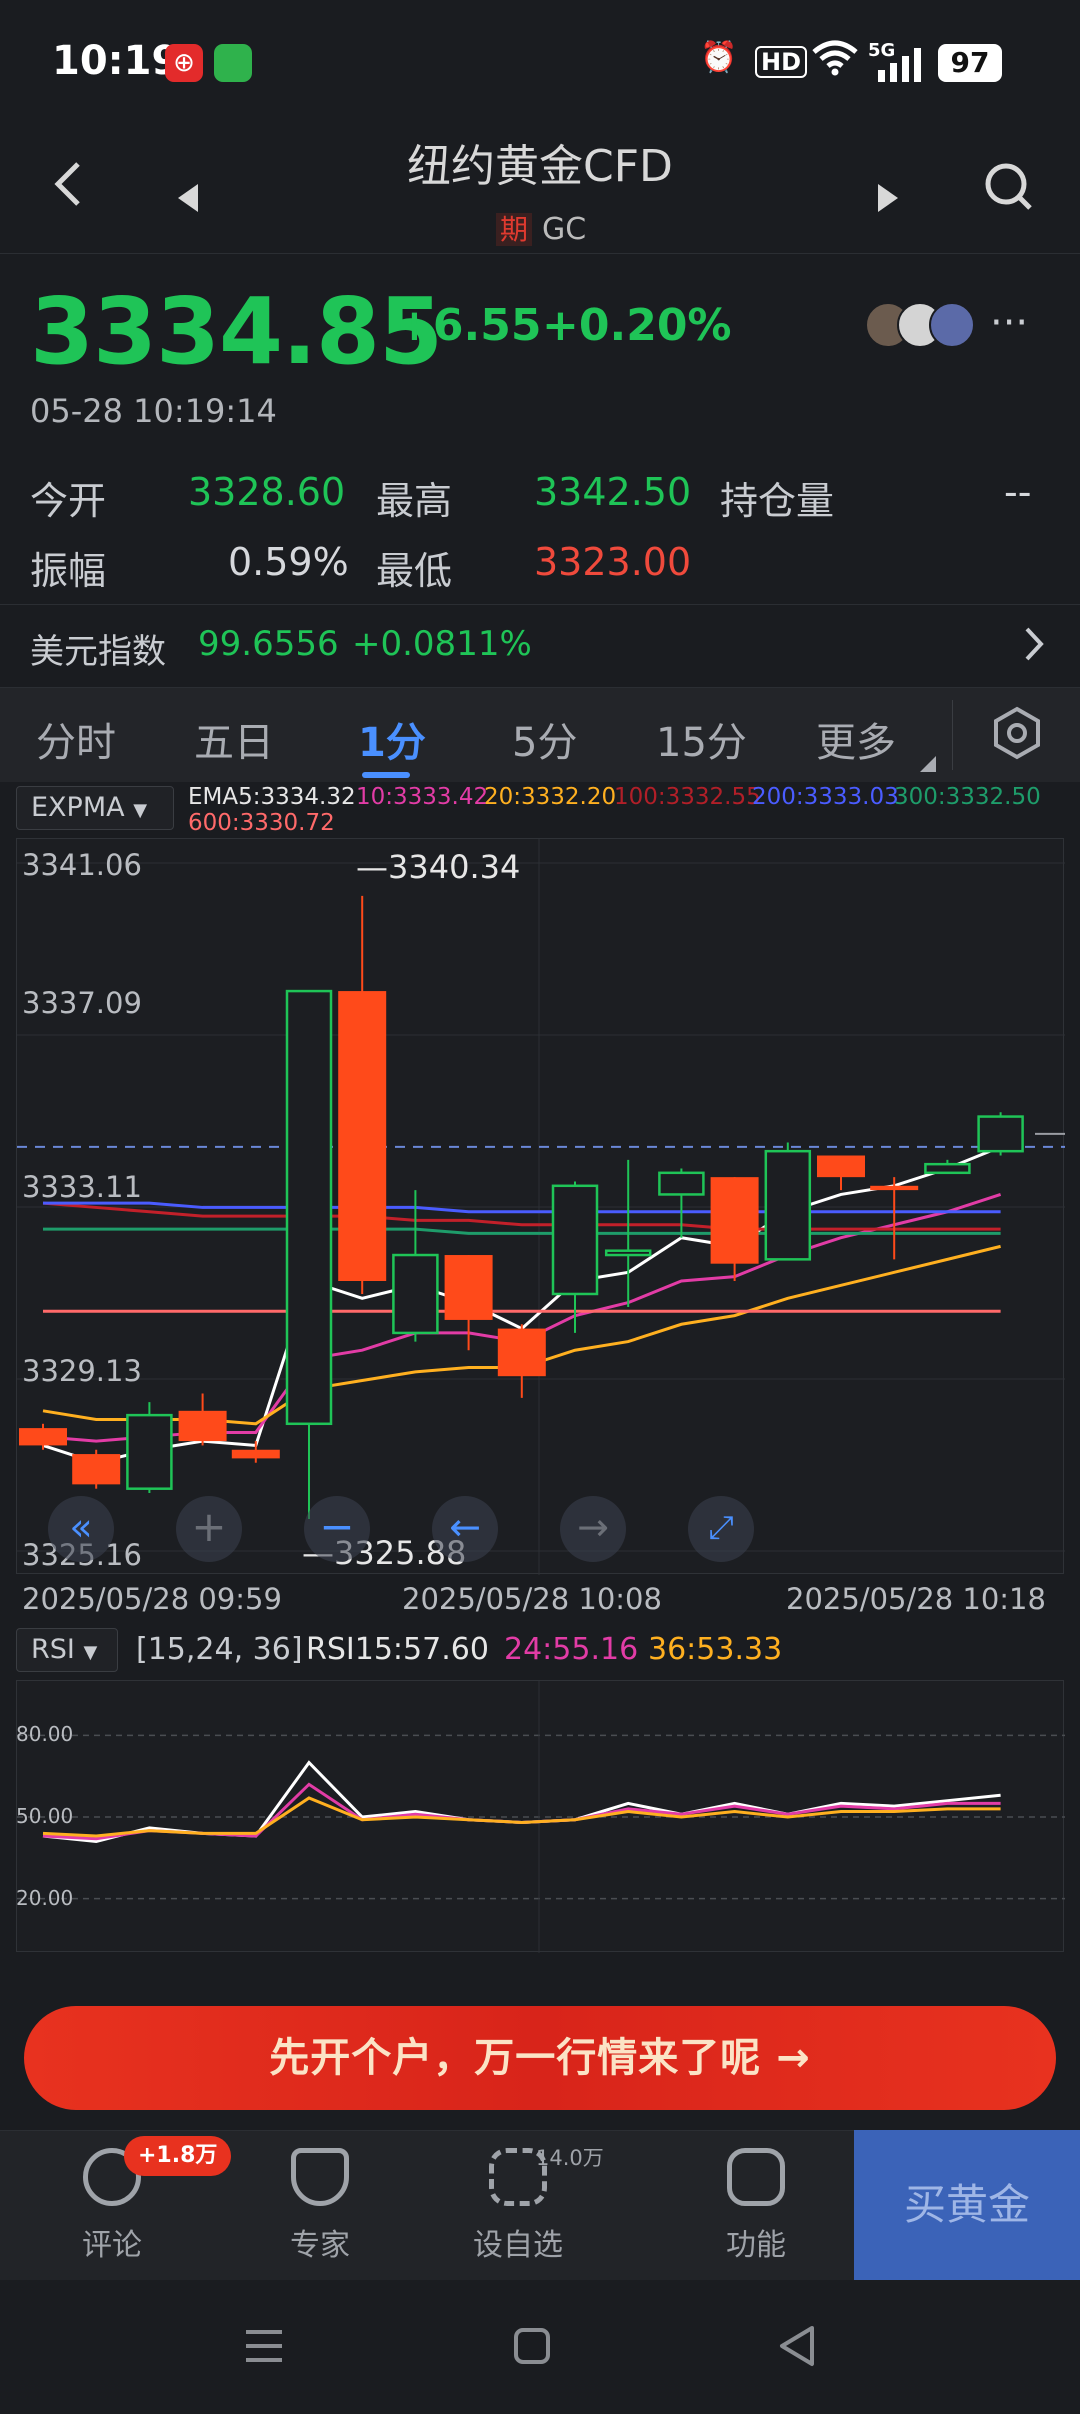 Image resolution: width=1080 pixels, height=2414 pixels. I want to click on add-watchlist-button: 设自选, so click(518, 2206).